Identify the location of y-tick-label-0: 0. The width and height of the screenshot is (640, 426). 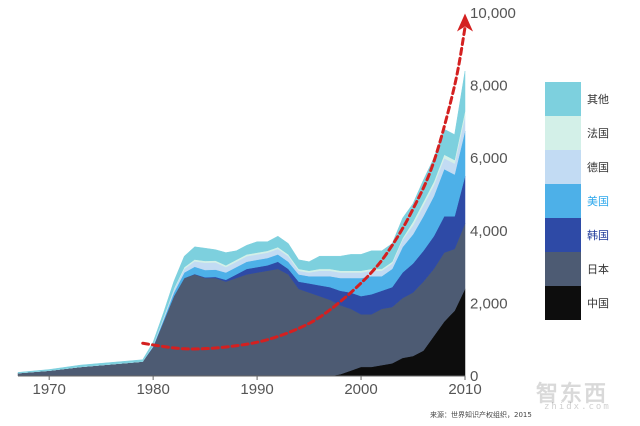
(474, 376).